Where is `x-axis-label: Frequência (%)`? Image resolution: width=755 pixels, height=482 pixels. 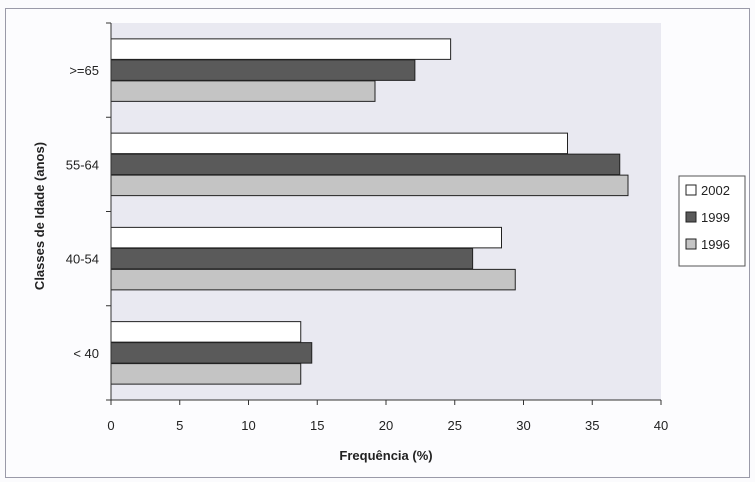 x-axis-label: Frequência (%) is located at coordinates (385, 455).